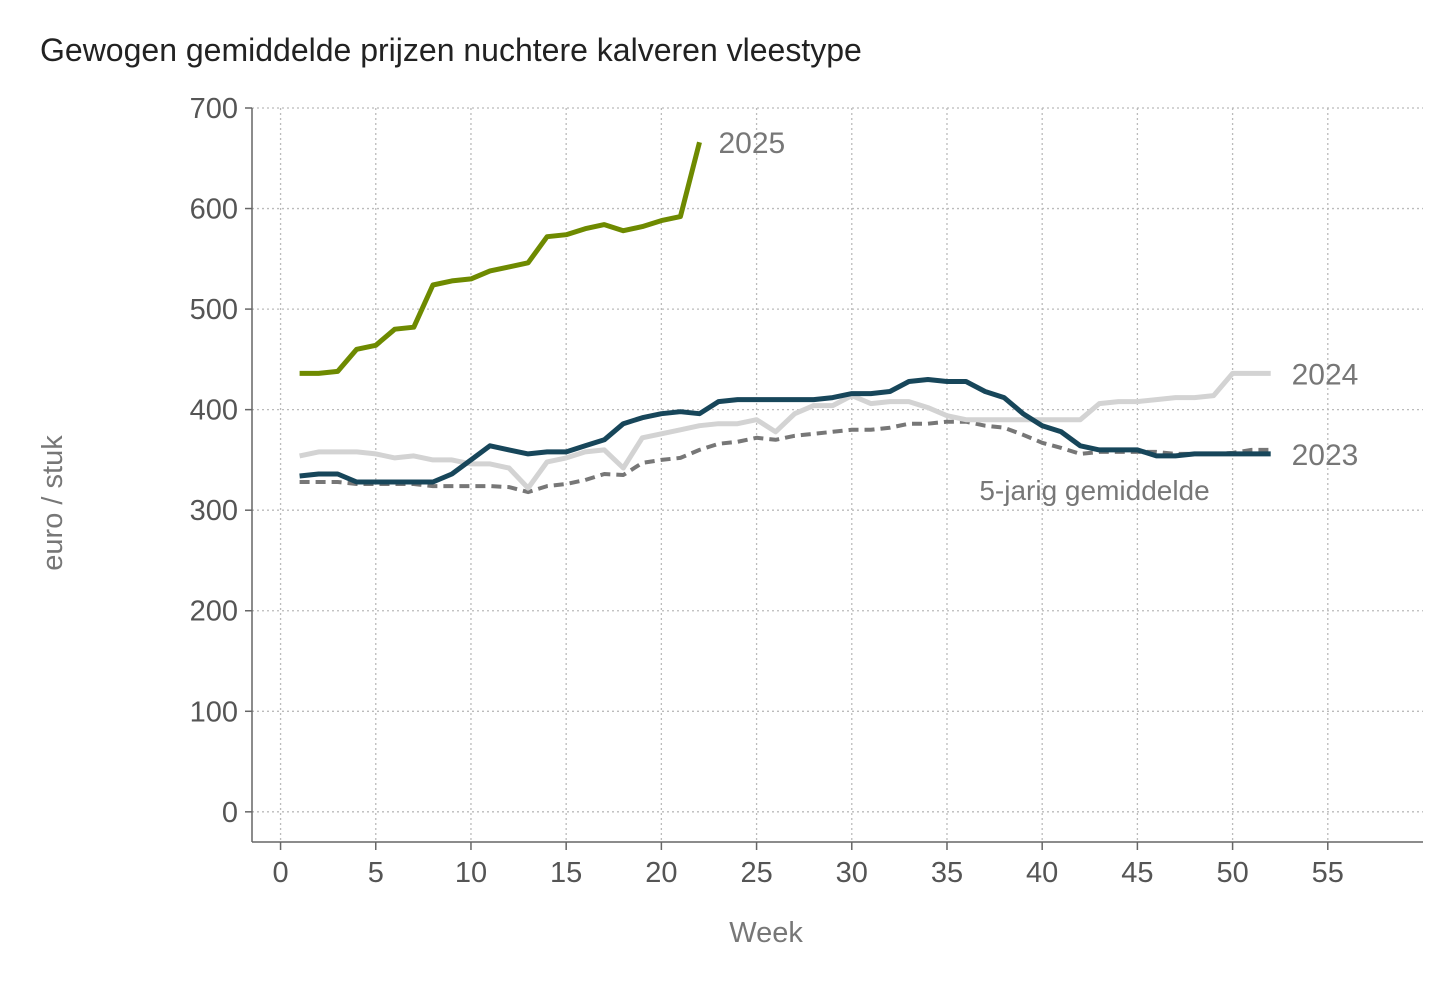  I want to click on series-label-2024: 2024, so click(1325, 374).